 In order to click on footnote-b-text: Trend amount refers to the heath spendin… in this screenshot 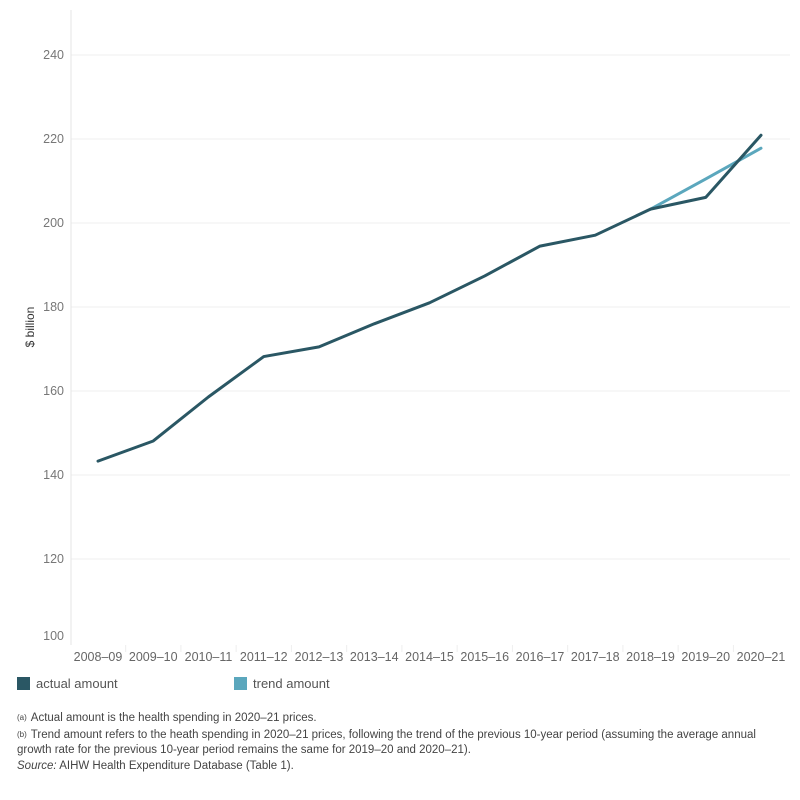, I will do `click(386, 742)`.